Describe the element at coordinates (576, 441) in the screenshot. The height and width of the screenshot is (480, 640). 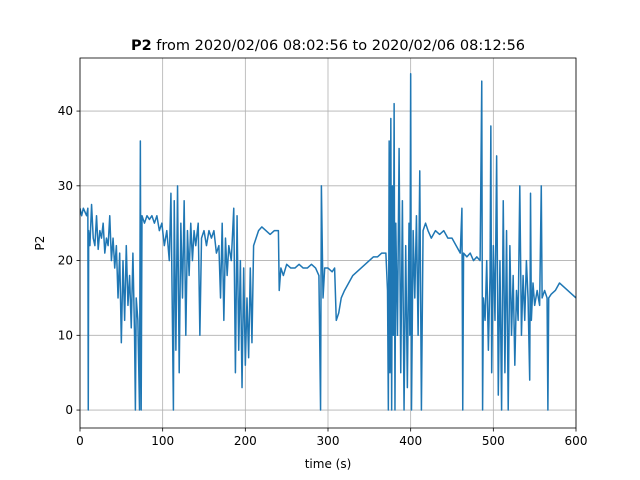
I see `x-tick-label: 600` at that location.